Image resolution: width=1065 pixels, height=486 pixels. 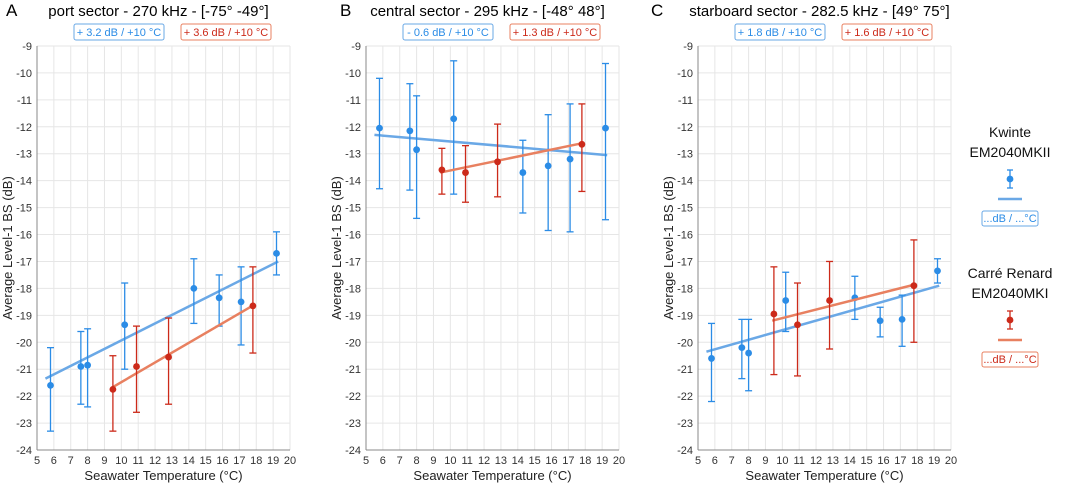 I want to click on x-tick-label: 8, so click(x=417, y=461).